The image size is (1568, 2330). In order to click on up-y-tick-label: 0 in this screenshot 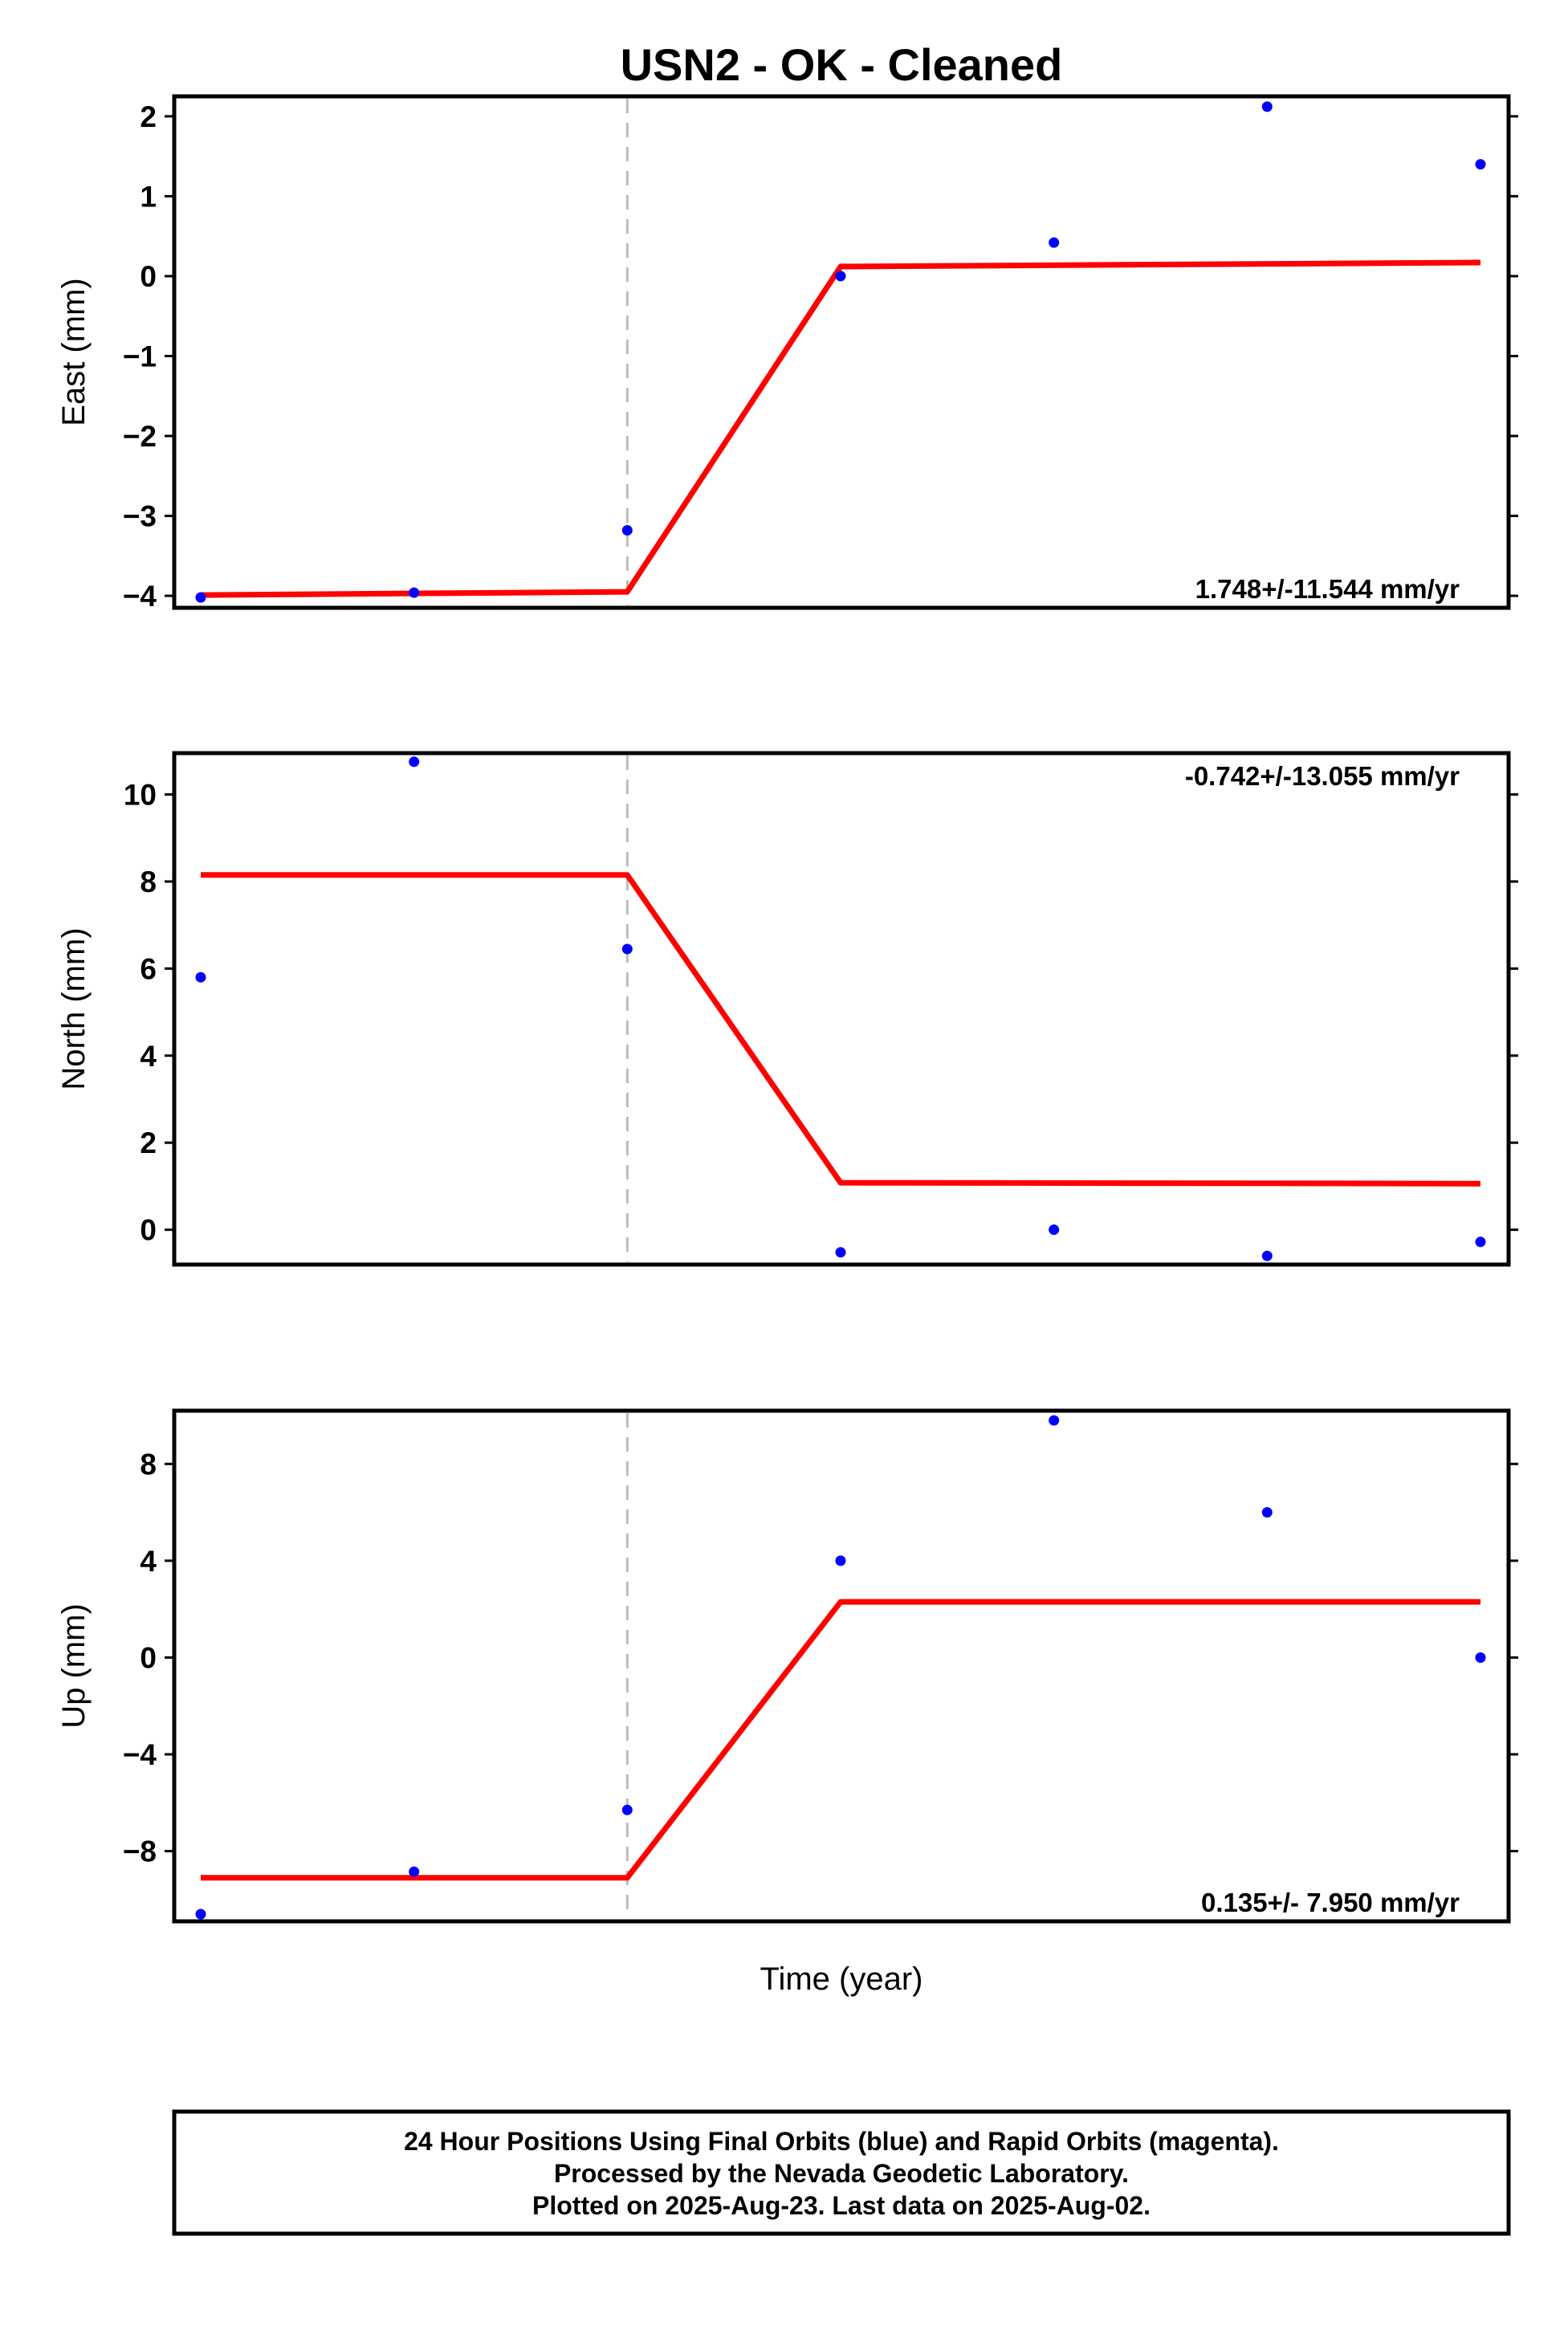, I will do `click(148, 1657)`.